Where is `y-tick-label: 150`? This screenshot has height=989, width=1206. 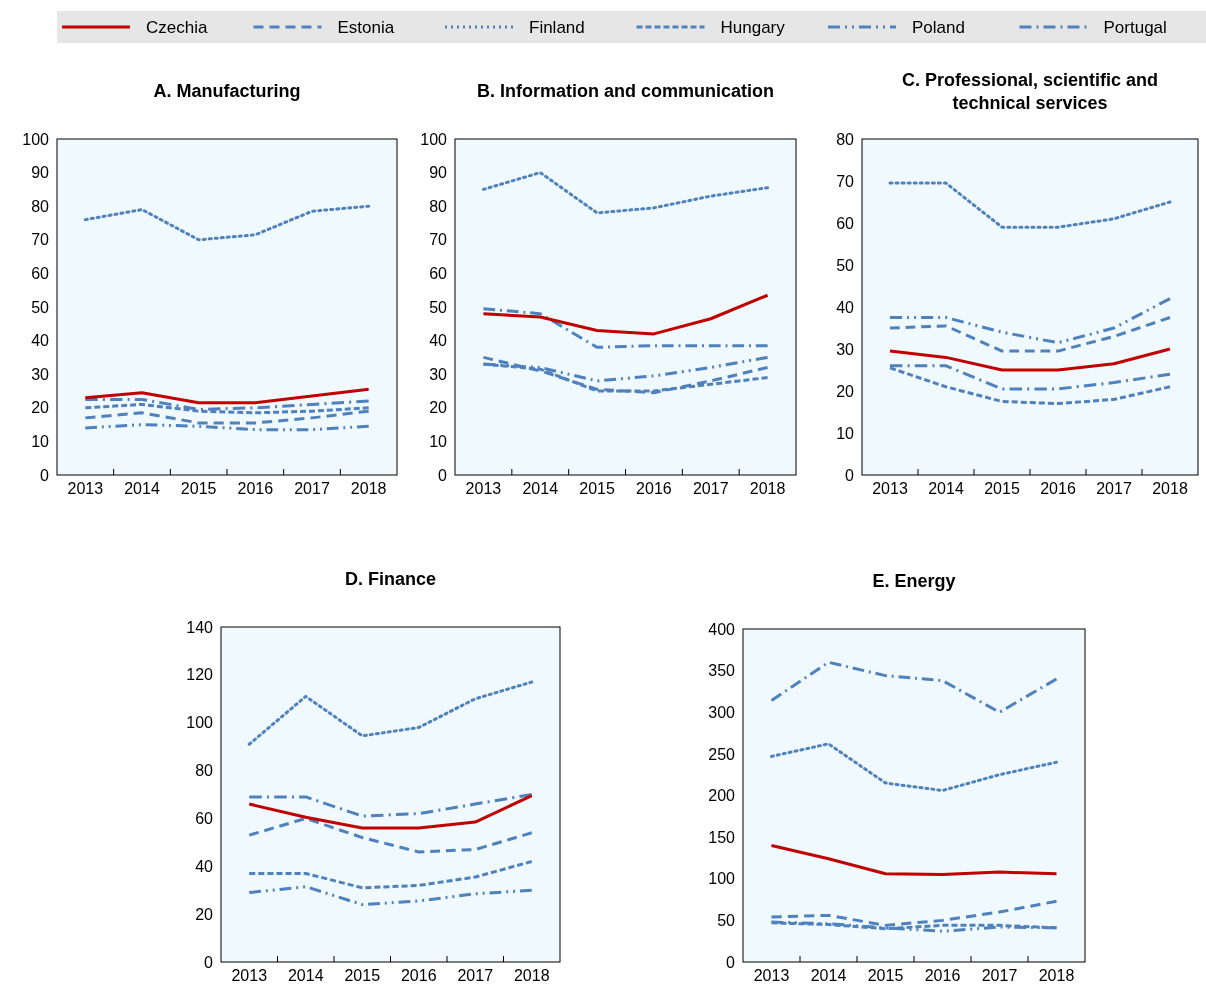 y-tick-label: 150 is located at coordinates (722, 837).